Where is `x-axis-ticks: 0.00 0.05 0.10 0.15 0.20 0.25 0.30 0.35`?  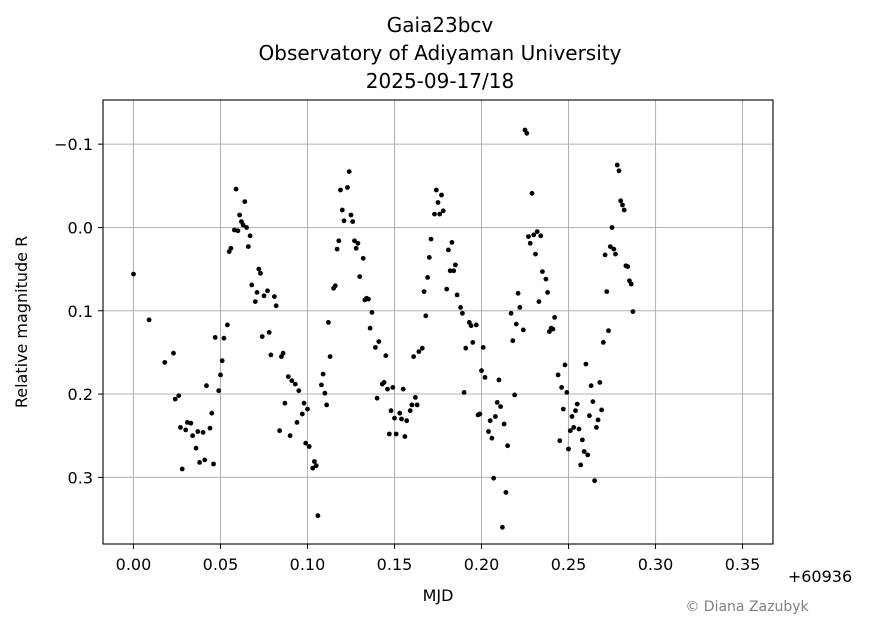
x-axis-ticks: 0.00 0.05 0.10 0.15 0.20 0.25 0.30 0.35 is located at coordinates (438, 559).